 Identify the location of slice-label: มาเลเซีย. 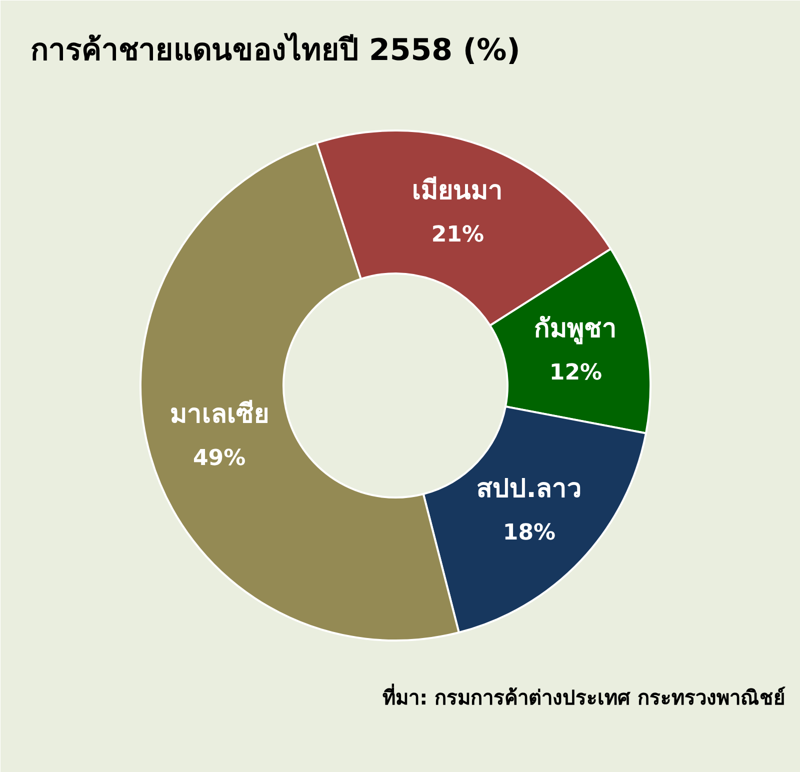
(219, 415).